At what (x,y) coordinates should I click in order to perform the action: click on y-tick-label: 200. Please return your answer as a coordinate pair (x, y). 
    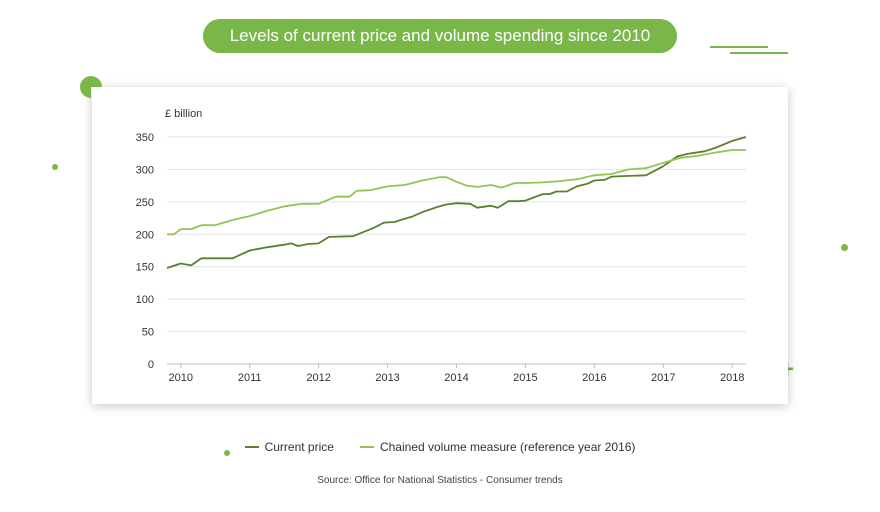
    Looking at the image, I should click on (145, 235).